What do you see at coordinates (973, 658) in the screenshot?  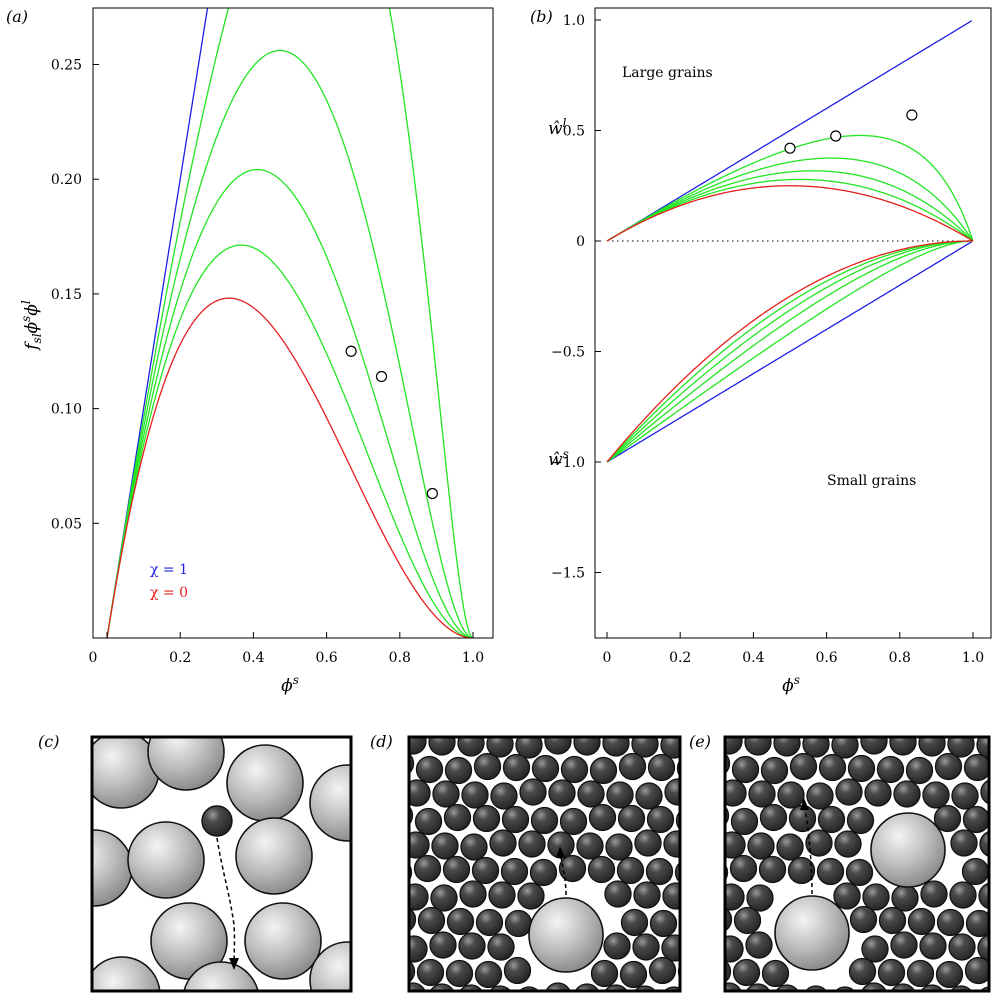 I see `chart-b-xtick: 1.0` at bounding box center [973, 658].